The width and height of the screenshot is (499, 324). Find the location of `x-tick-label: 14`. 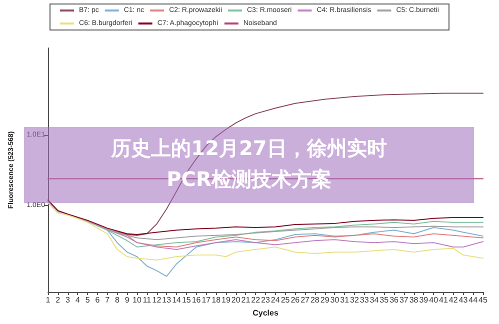

x-tick-label: 14 is located at coordinates (177, 300).